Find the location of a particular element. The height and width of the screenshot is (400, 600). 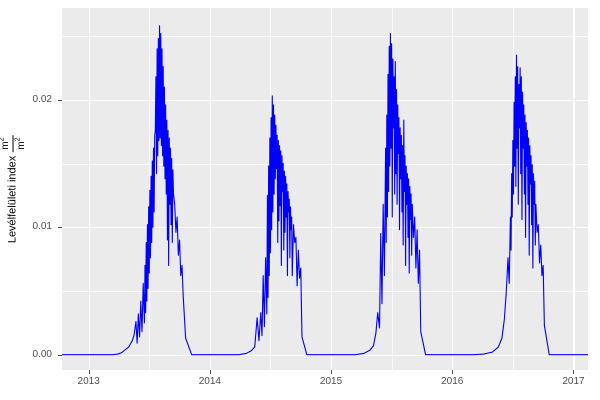

y-axis-unit-fraction: m2 m2 is located at coordinates (13, 143).